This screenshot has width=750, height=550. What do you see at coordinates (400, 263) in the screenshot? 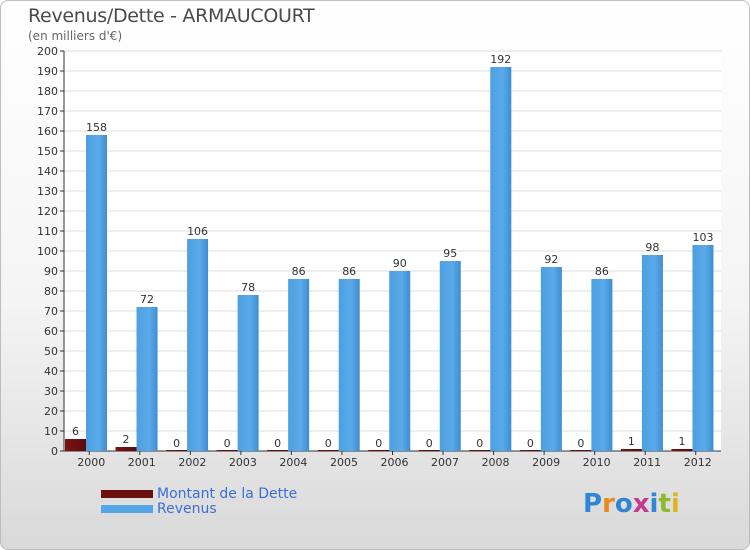
I see `data-label-revenus: 90` at bounding box center [400, 263].